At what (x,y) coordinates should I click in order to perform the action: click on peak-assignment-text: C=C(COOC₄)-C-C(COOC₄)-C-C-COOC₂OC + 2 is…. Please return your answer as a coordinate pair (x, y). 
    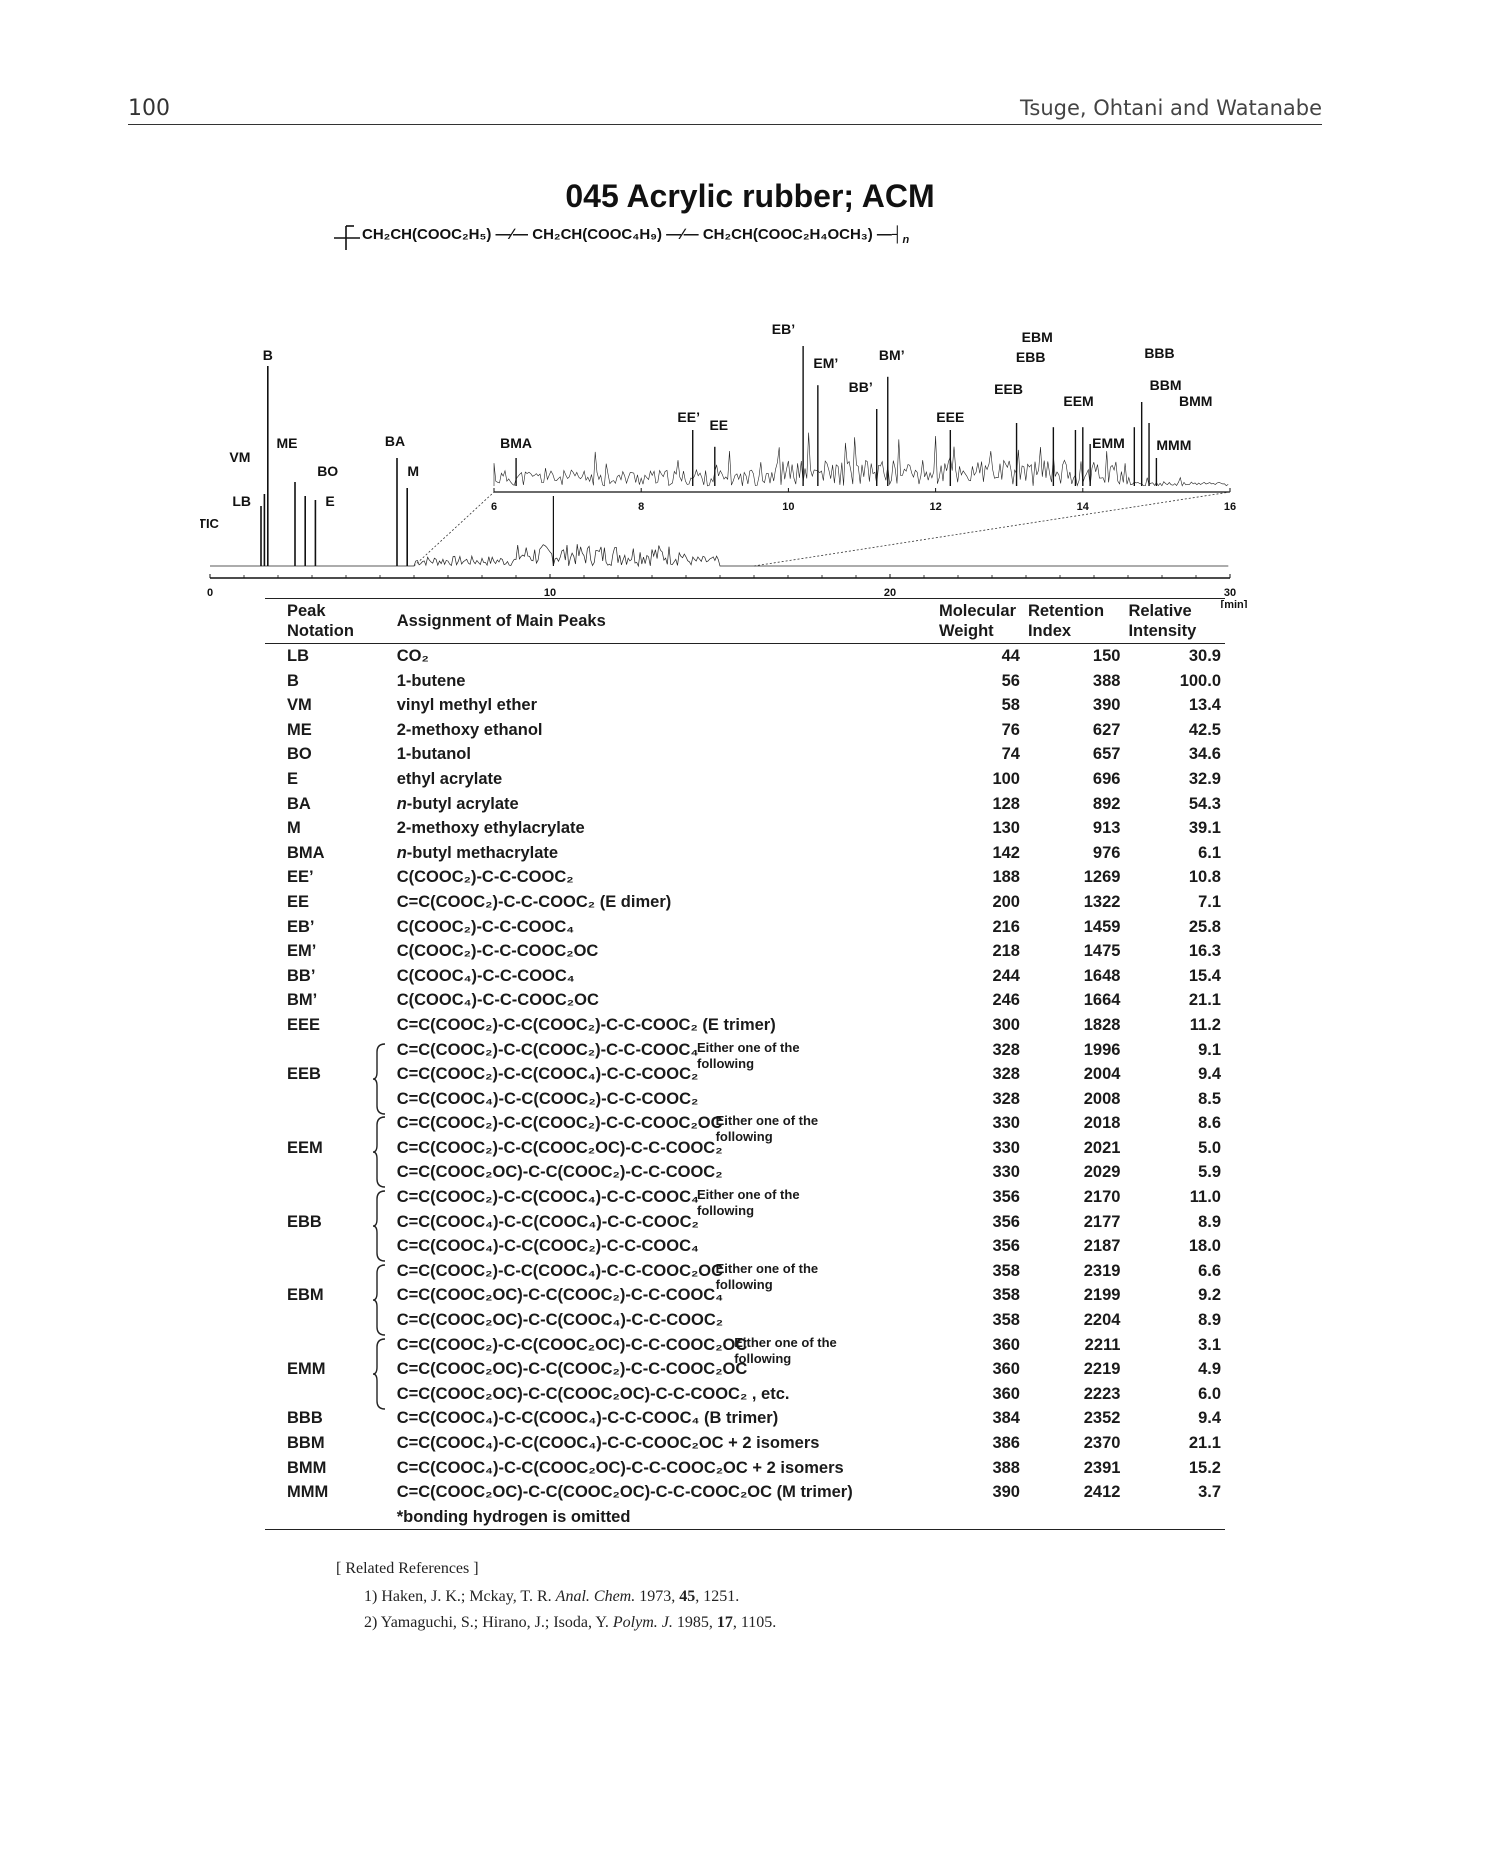
    Looking at the image, I should click on (608, 1443).